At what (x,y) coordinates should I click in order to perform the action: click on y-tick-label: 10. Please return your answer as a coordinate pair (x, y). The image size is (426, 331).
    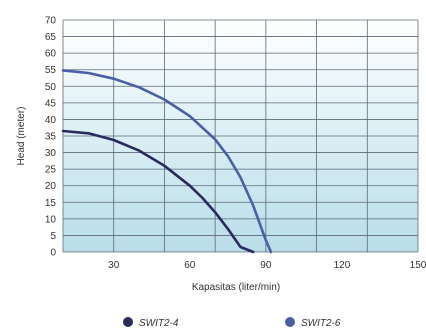
    Looking at the image, I should click on (51, 219).